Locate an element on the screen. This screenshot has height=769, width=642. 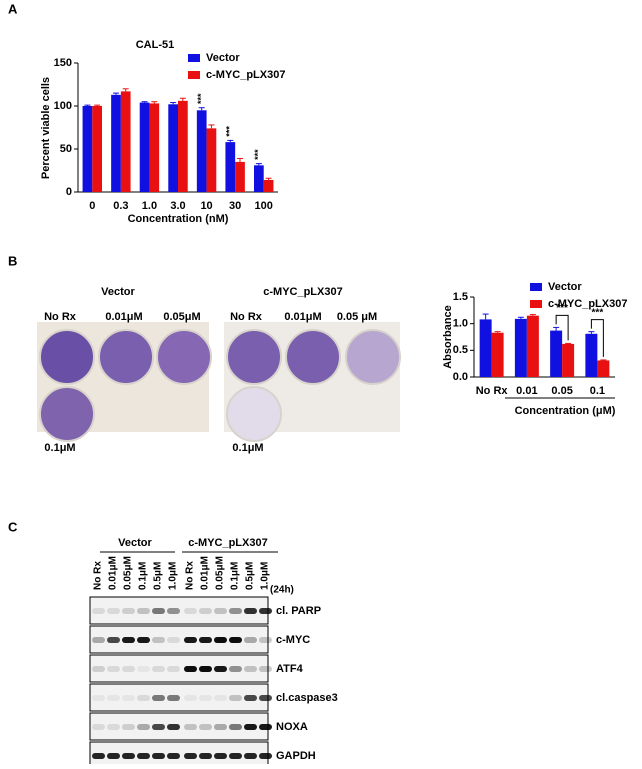
y-tick-label: 100 is located at coordinates (63, 106).